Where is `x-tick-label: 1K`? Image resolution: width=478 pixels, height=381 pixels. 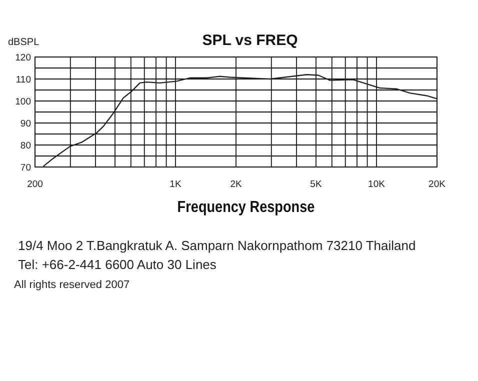
x-tick-label: 1K is located at coordinates (176, 184).